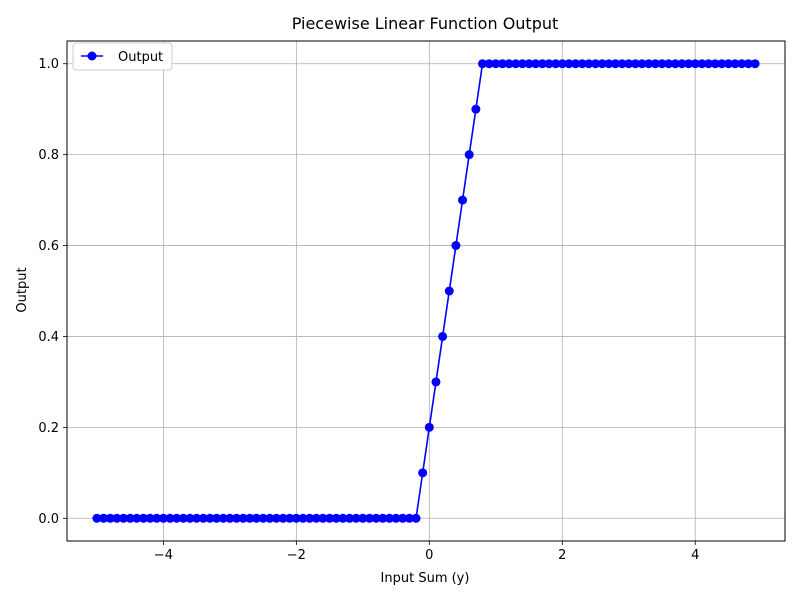 Image resolution: width=800 pixels, height=600 pixels. I want to click on legend-label: Output, so click(140, 57).